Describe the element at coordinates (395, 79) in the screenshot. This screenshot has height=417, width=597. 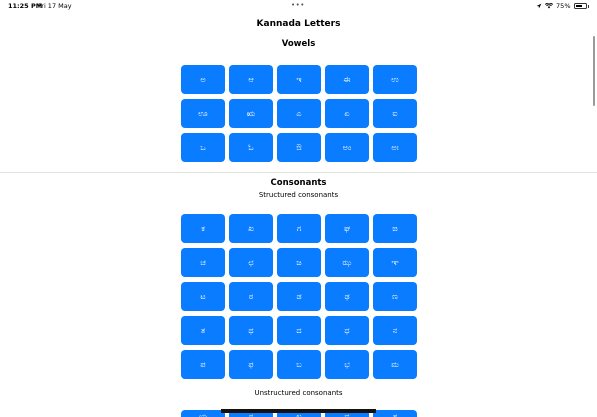
I see `vowel-key: ಉ` at that location.